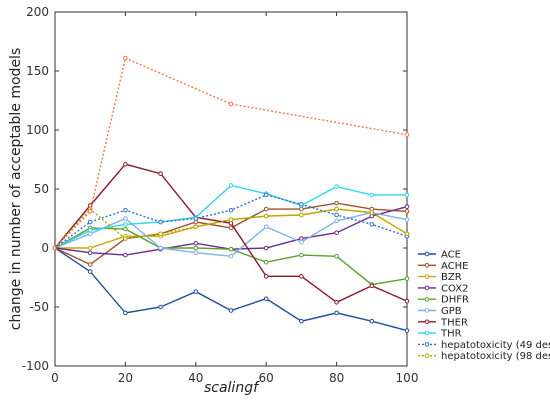 The width and height of the screenshot is (550, 400). What do you see at coordinates (55, 378) in the screenshot?
I see `x-tick-label: 0` at bounding box center [55, 378].